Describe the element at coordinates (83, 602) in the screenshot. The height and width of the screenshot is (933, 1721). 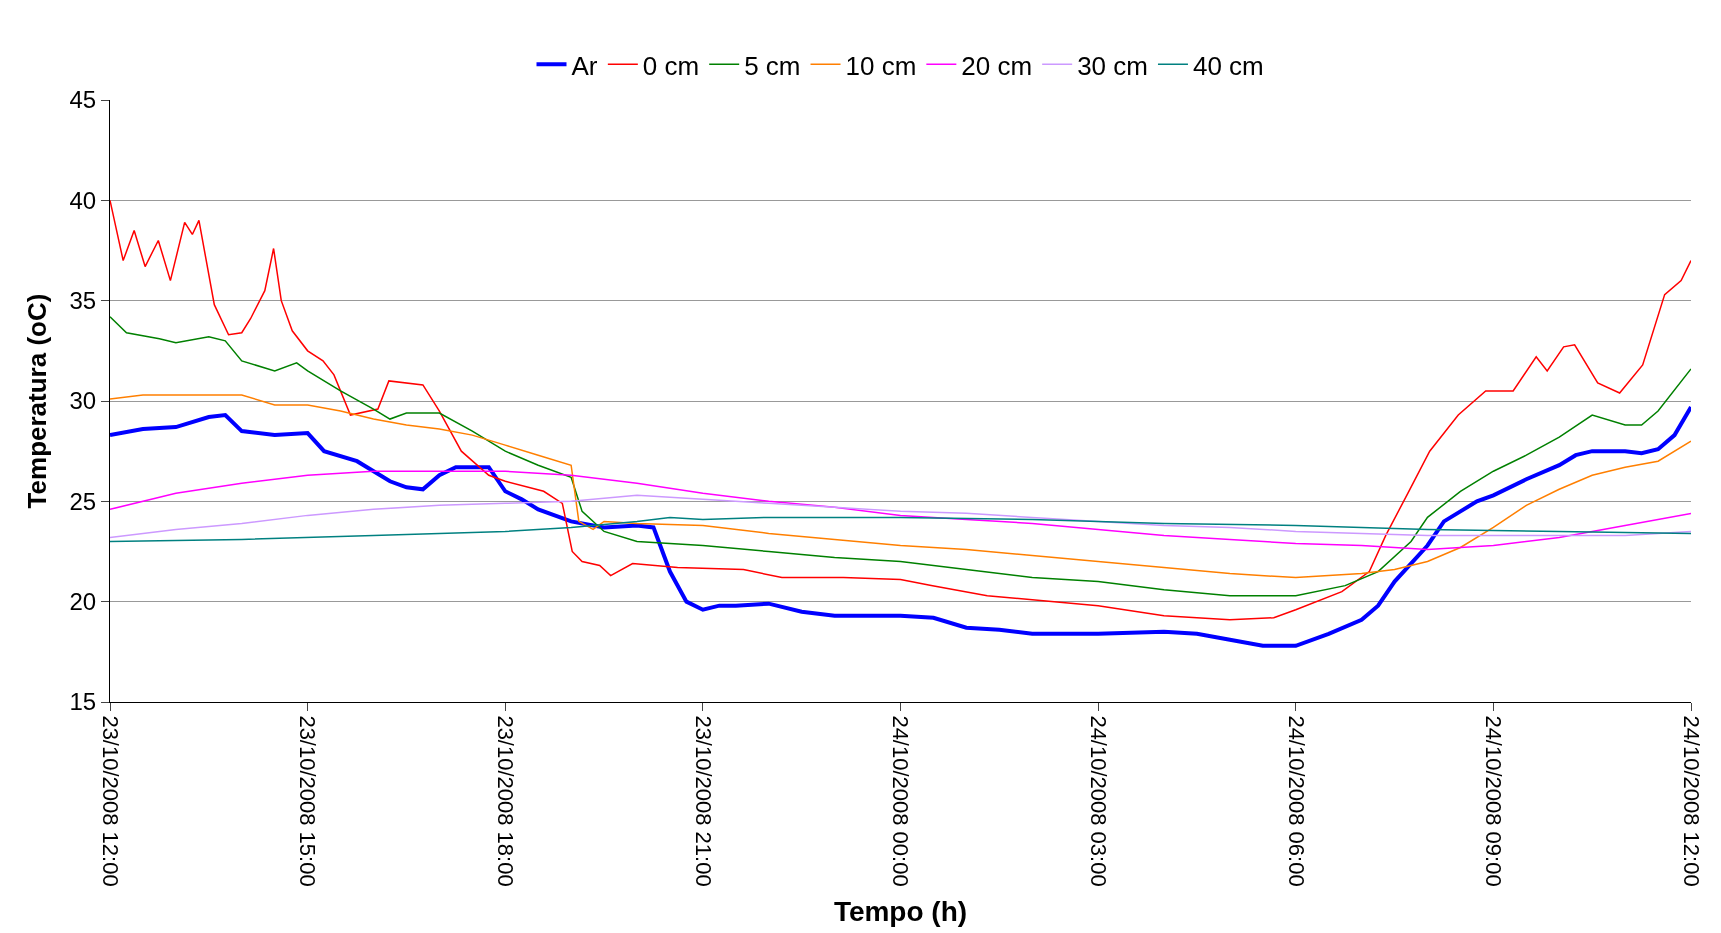
I see `y-tick-label: 20` at that location.